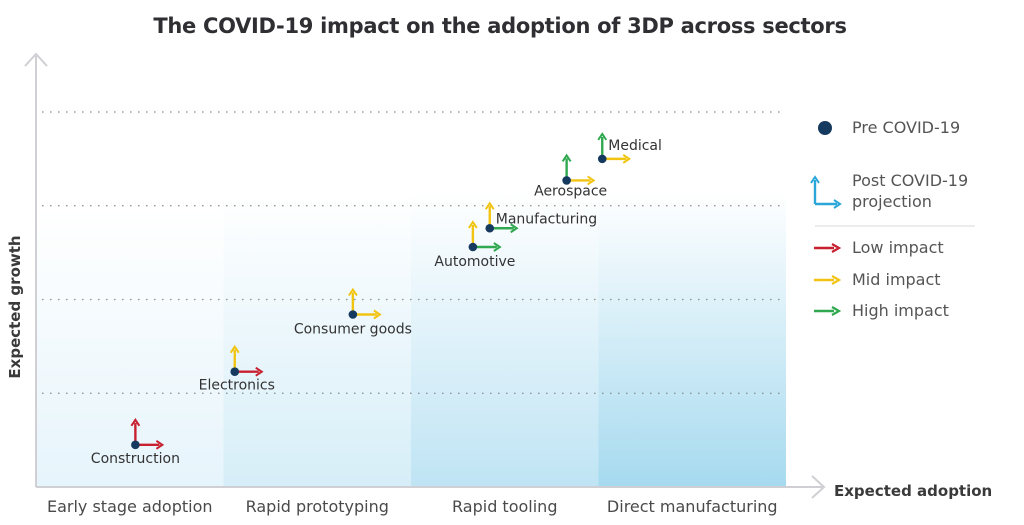 The height and width of the screenshot is (525, 1024). I want to click on point-label: Electronics, so click(237, 386).